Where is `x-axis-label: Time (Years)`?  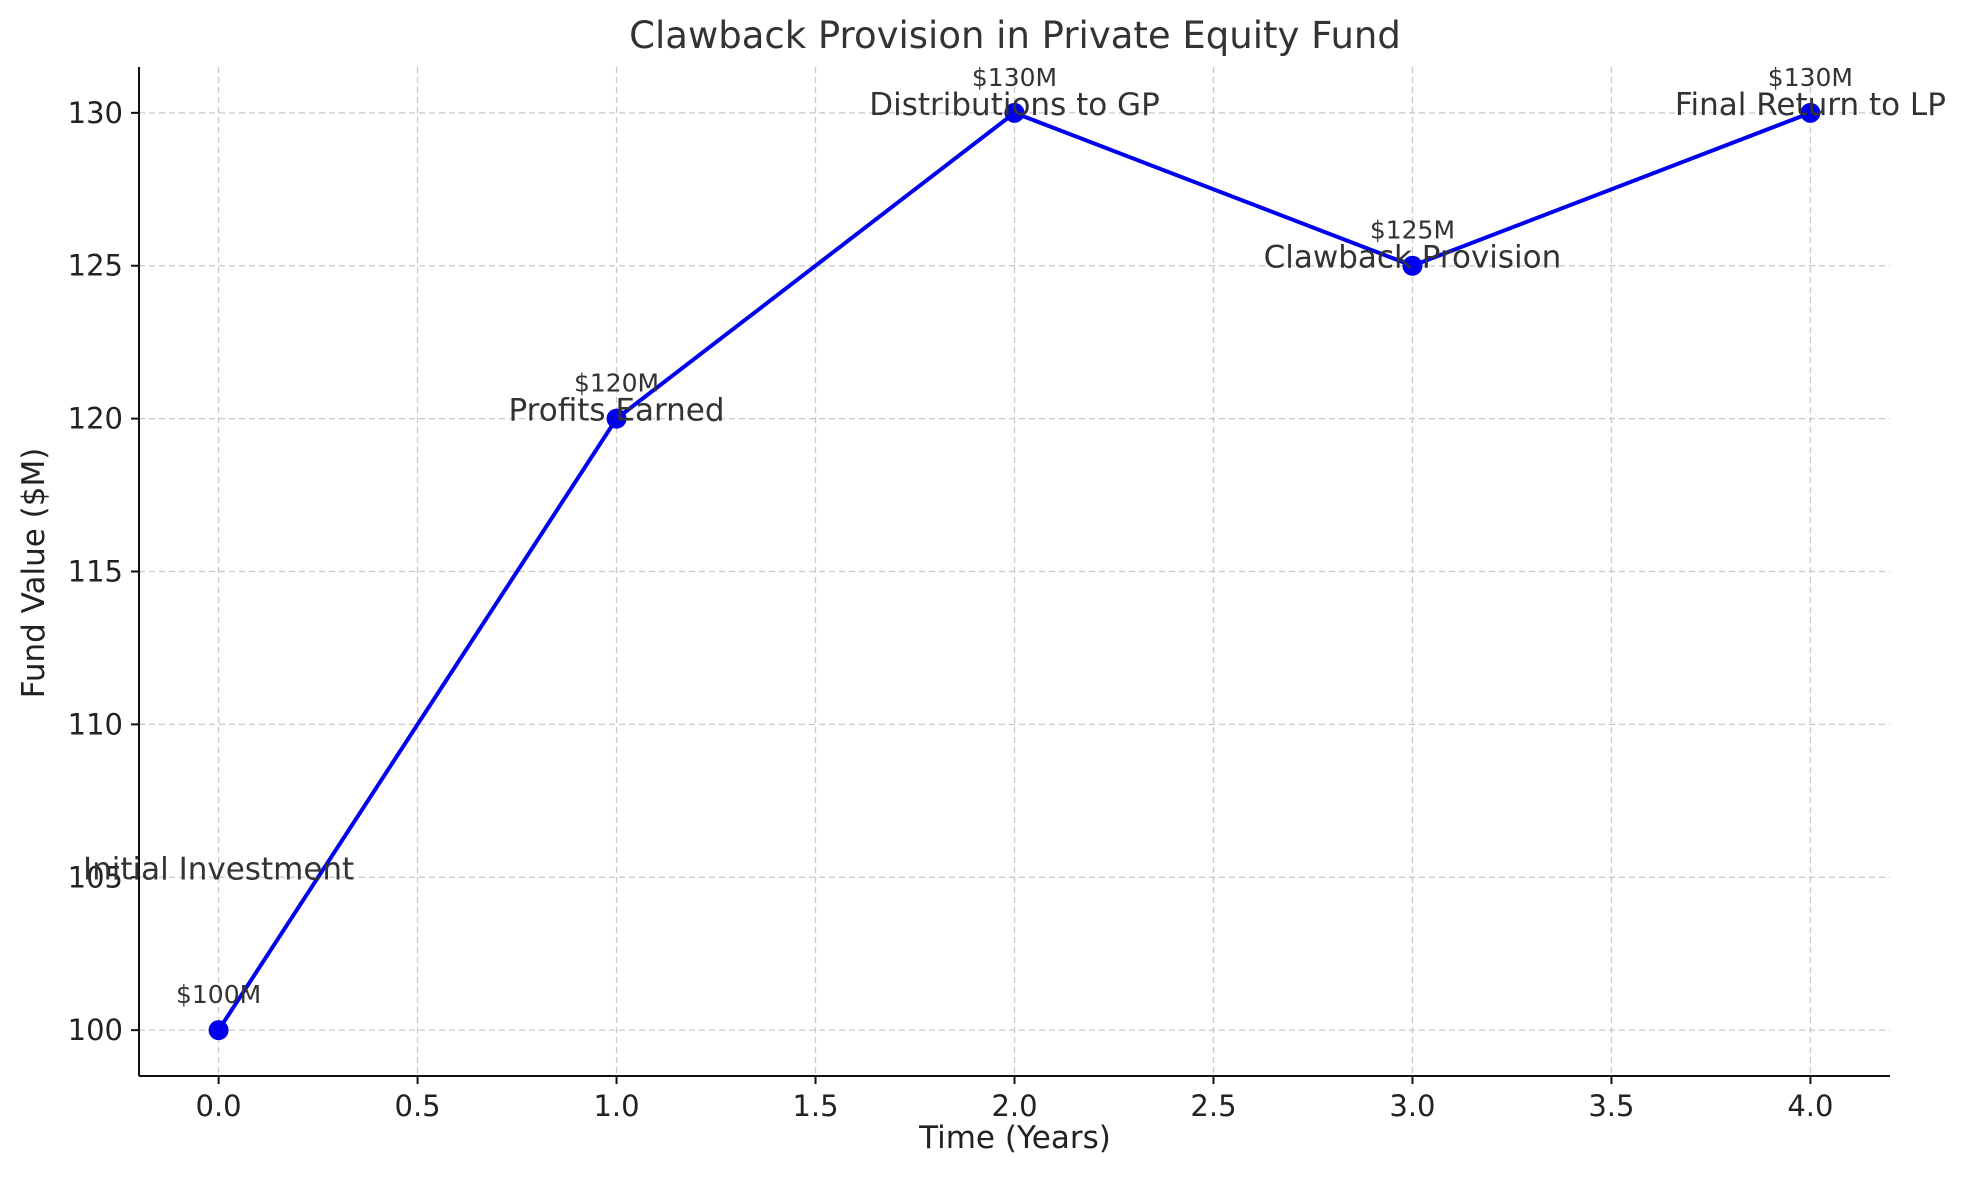 x-axis-label: Time (Years) is located at coordinates (1014, 1138).